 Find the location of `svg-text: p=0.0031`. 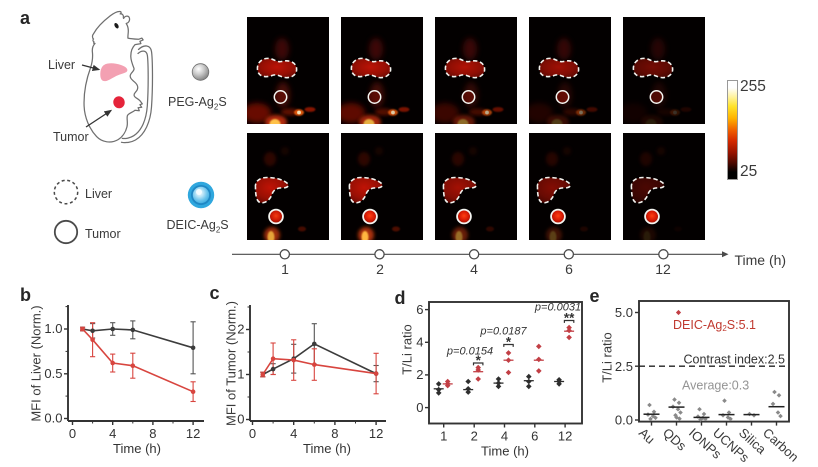

svg-text: p=0.0031 is located at coordinates (557, 308).